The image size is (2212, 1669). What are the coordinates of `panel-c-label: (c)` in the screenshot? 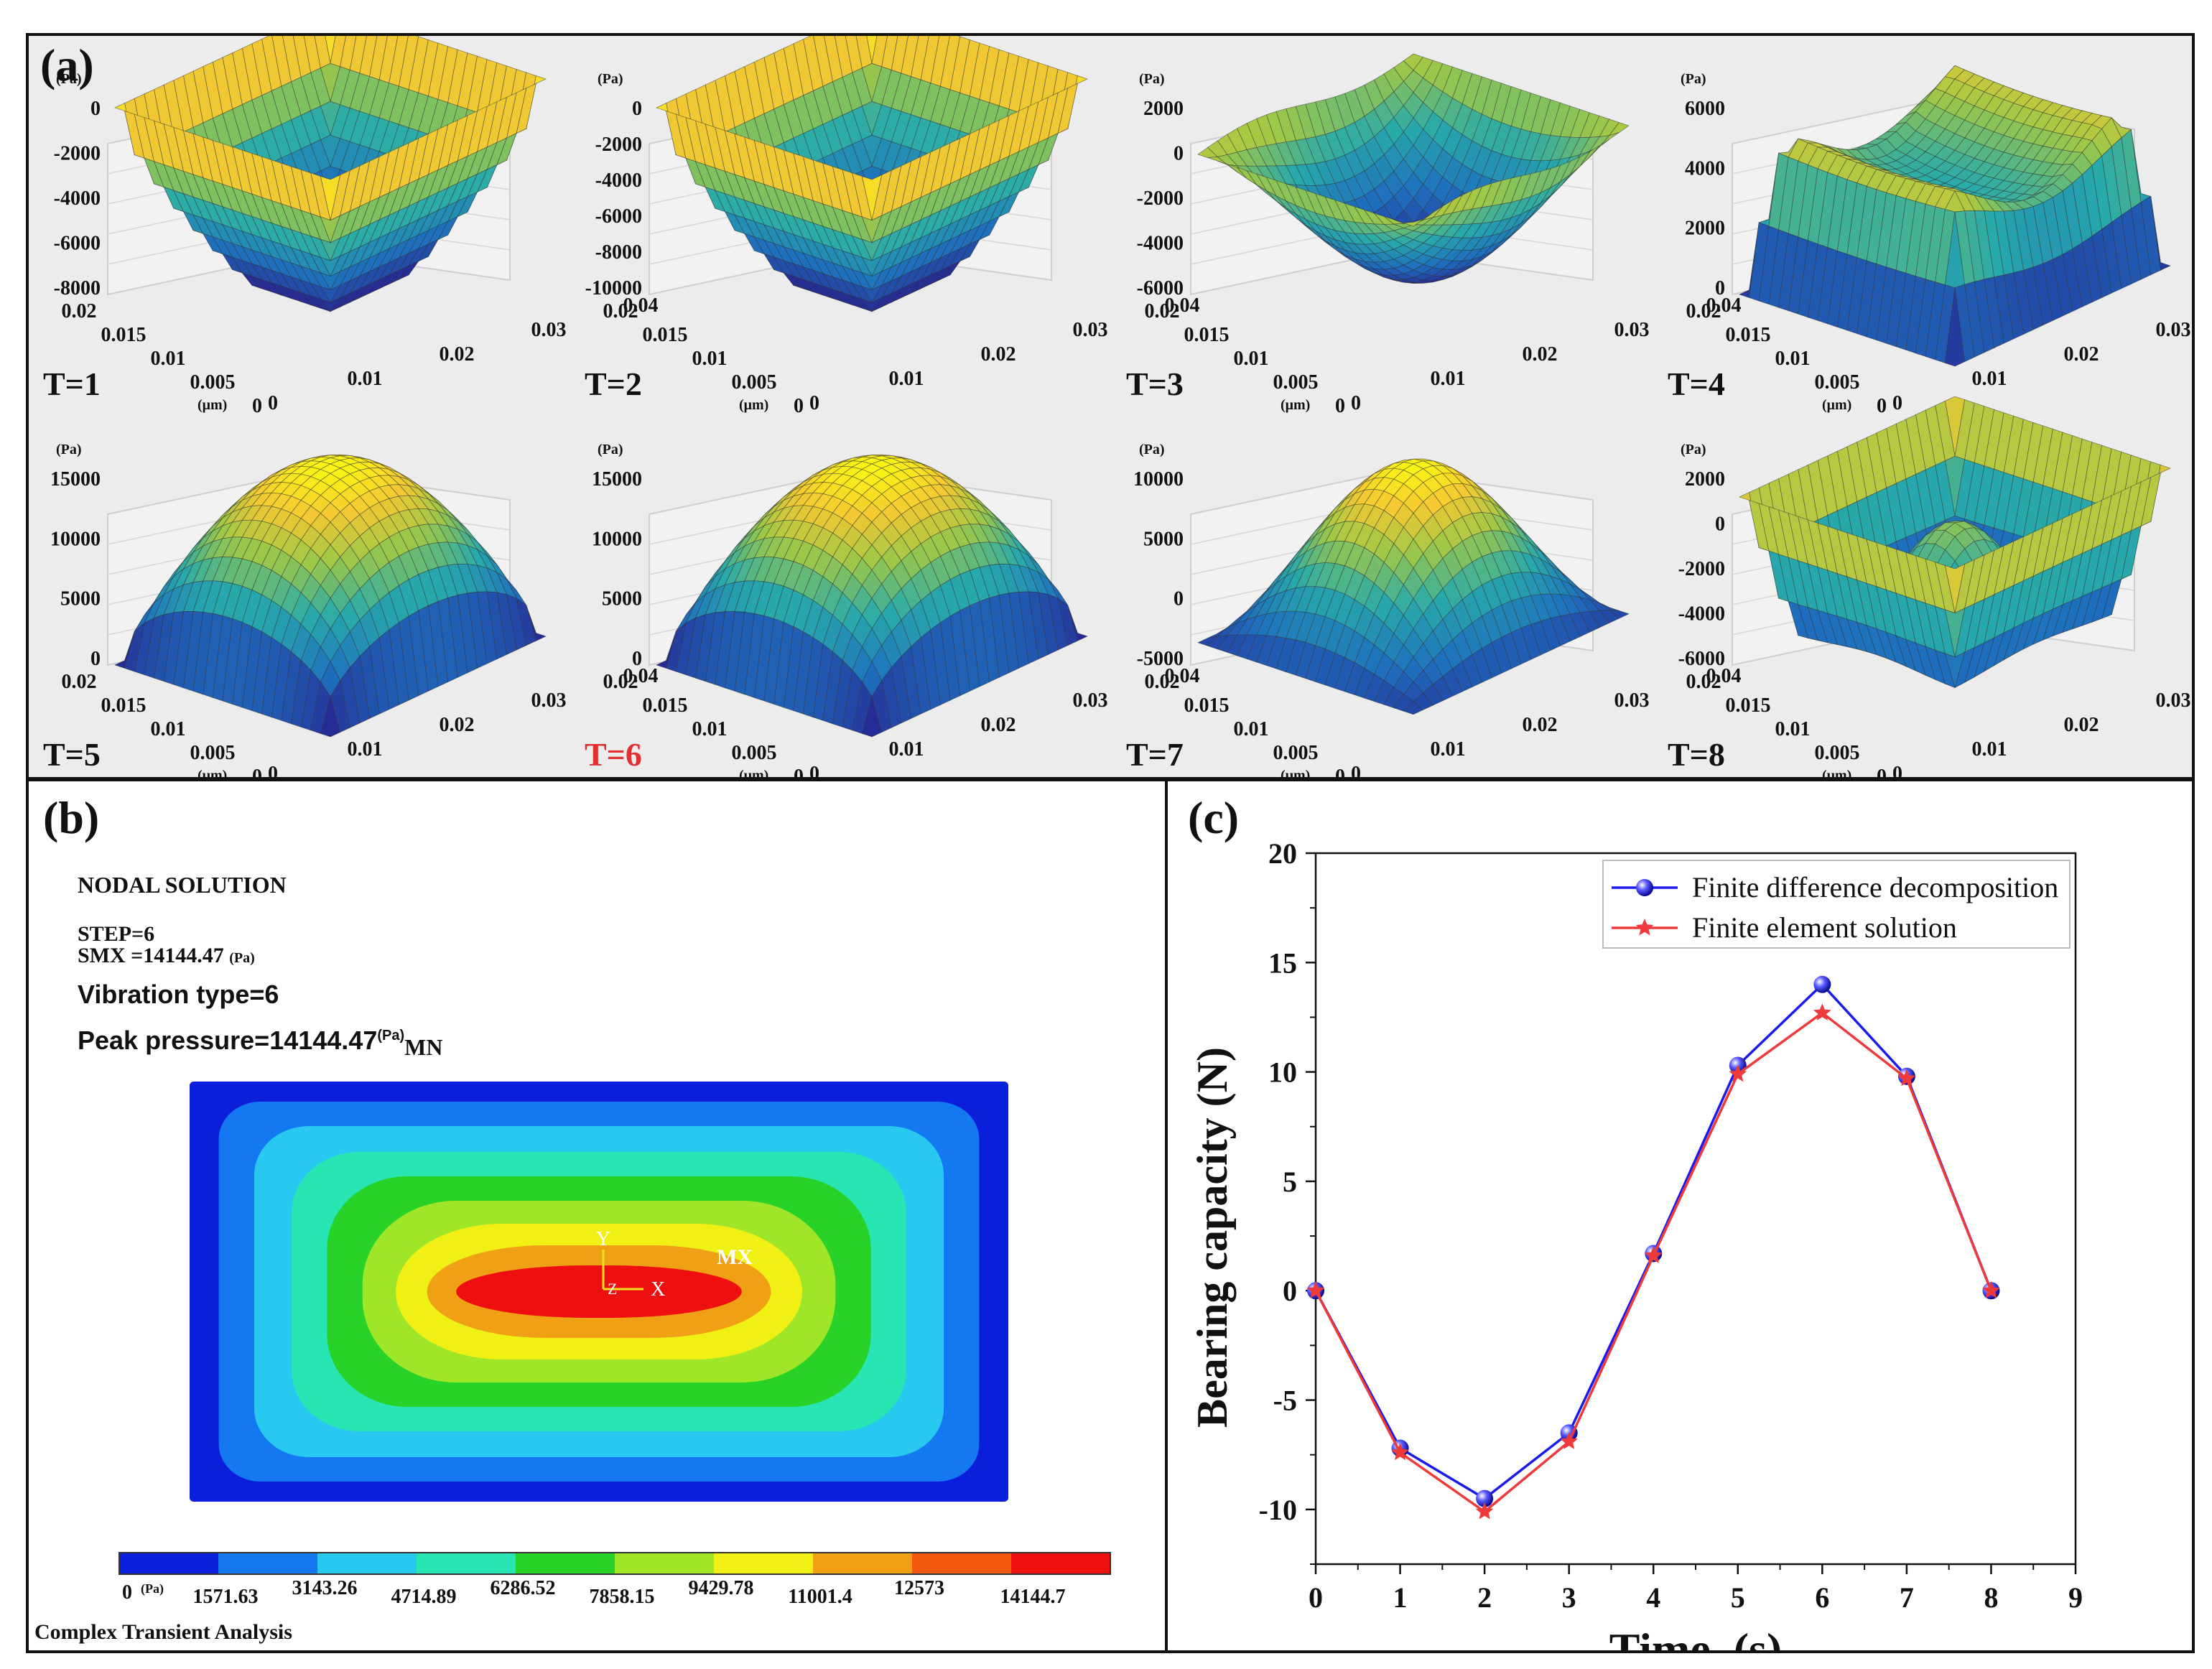 It's located at (1214, 817).